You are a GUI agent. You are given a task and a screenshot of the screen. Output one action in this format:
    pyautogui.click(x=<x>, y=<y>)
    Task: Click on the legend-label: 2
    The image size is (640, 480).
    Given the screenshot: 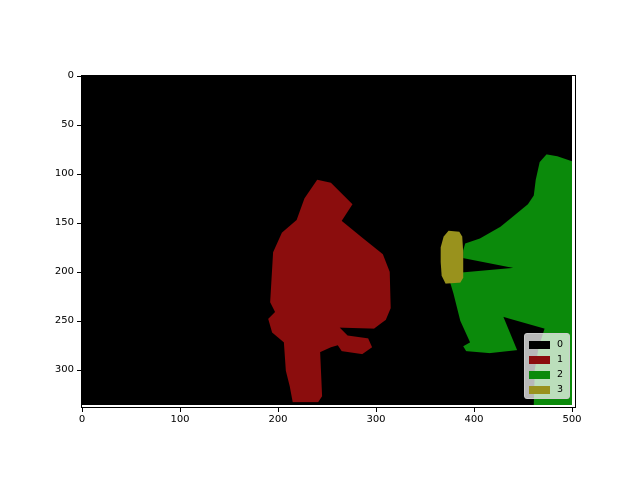 What is the action you would take?
    pyautogui.click(x=560, y=374)
    